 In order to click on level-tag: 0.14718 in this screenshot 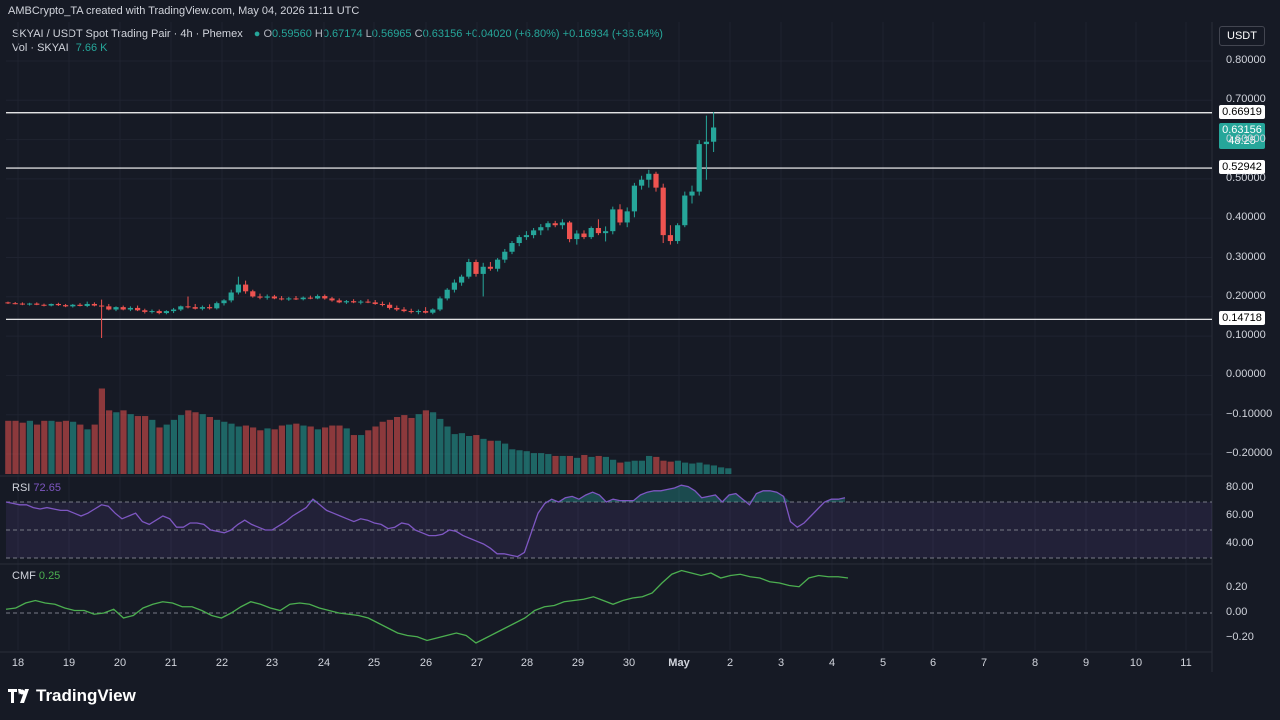, I will do `click(1242, 318)`.